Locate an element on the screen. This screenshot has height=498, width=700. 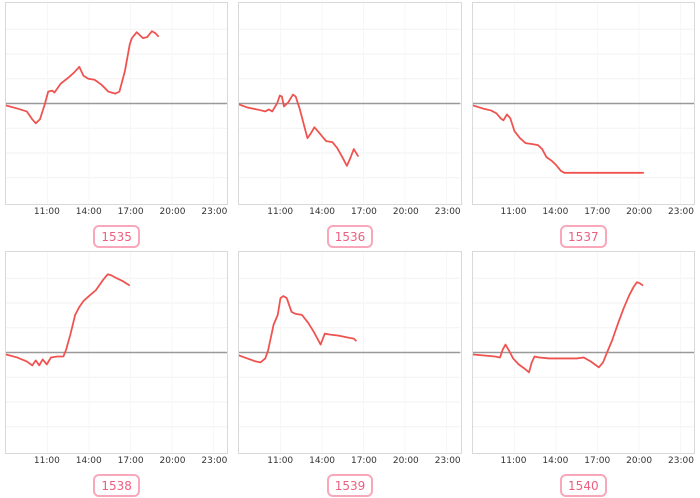
chart-id-badge: 1538 is located at coordinates (116, 485).